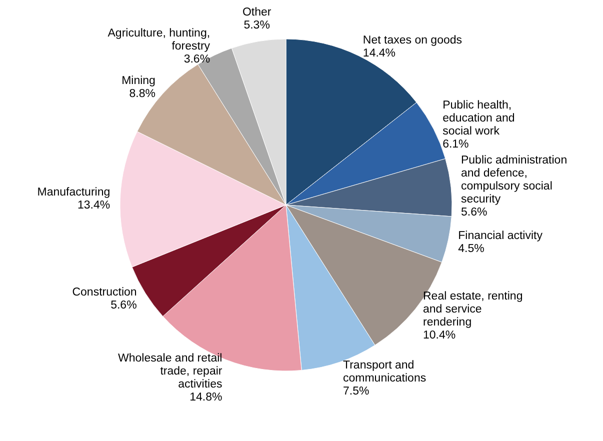 This screenshot has width=603, height=441. Describe the element at coordinates (197, 60) in the screenshot. I see `data-label: 3.6%` at that location.